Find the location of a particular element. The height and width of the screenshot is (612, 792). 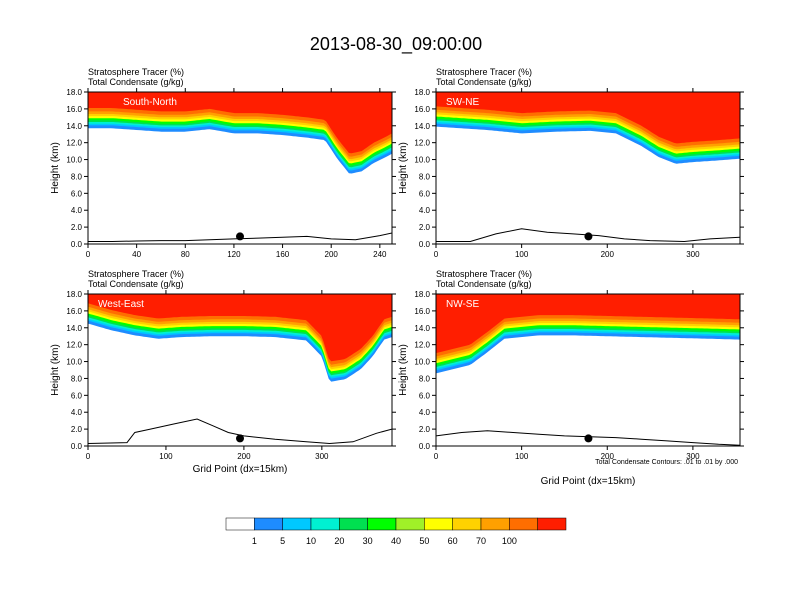

colorbar-label: 5 is located at coordinates (282, 541).